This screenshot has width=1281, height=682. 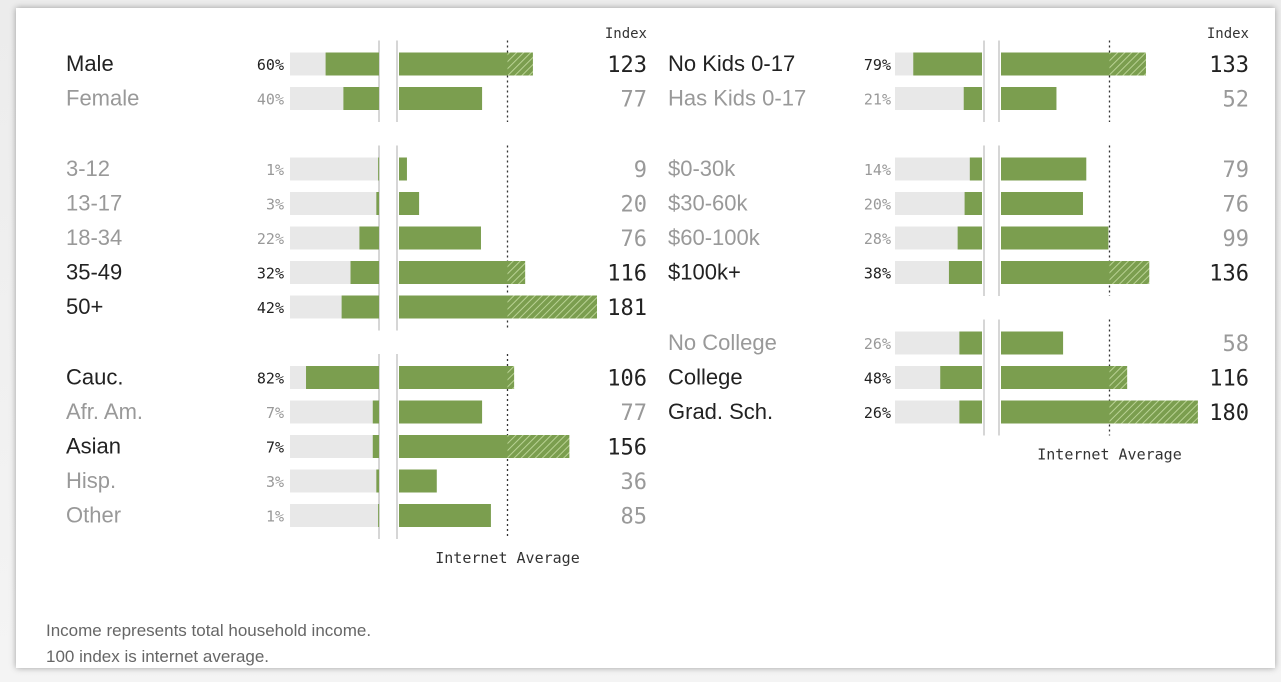 I want to click on share-label: 22%, so click(x=270, y=239).